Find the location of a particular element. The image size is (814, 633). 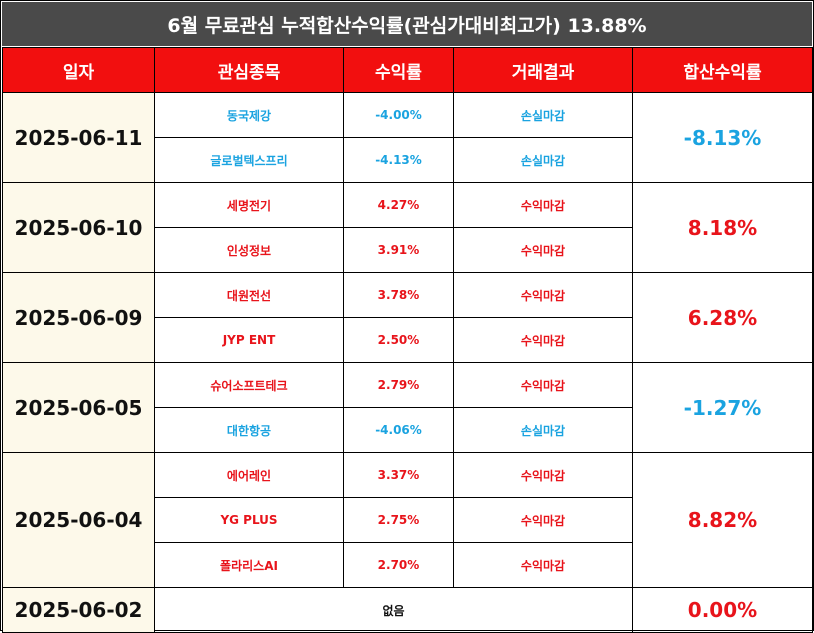

table-row: 2025-06-05 슈어소프트테크 2.79% 수익마감 -1.27% is located at coordinates (407, 407).